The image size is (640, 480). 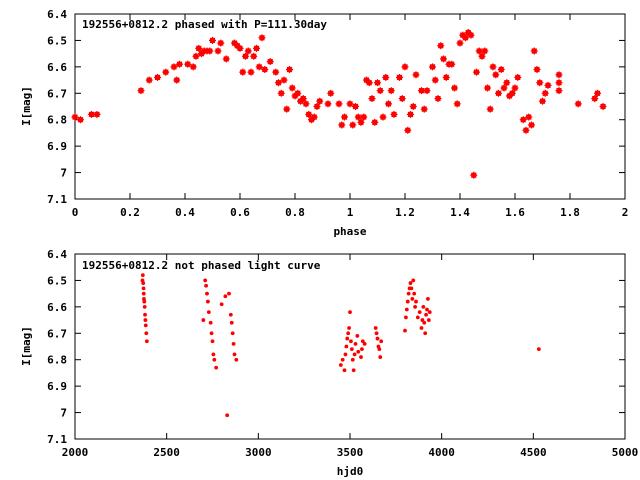 What do you see at coordinates (57, 146) in the screenshot?
I see `y-tick-label: 6.9` at bounding box center [57, 146].